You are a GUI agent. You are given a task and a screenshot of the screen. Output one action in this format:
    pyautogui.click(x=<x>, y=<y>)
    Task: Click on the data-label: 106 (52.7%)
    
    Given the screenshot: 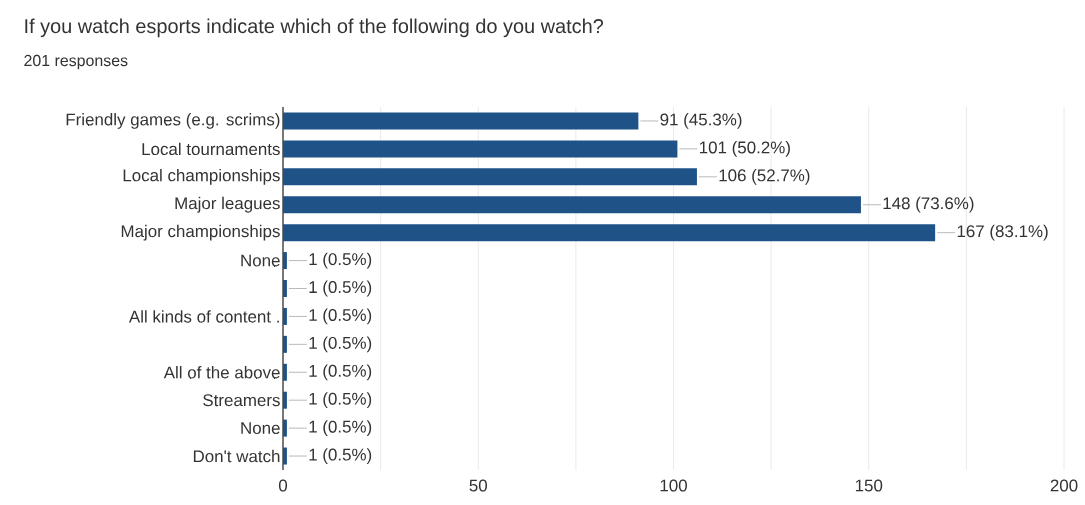 What is the action you would take?
    pyautogui.click(x=764, y=176)
    